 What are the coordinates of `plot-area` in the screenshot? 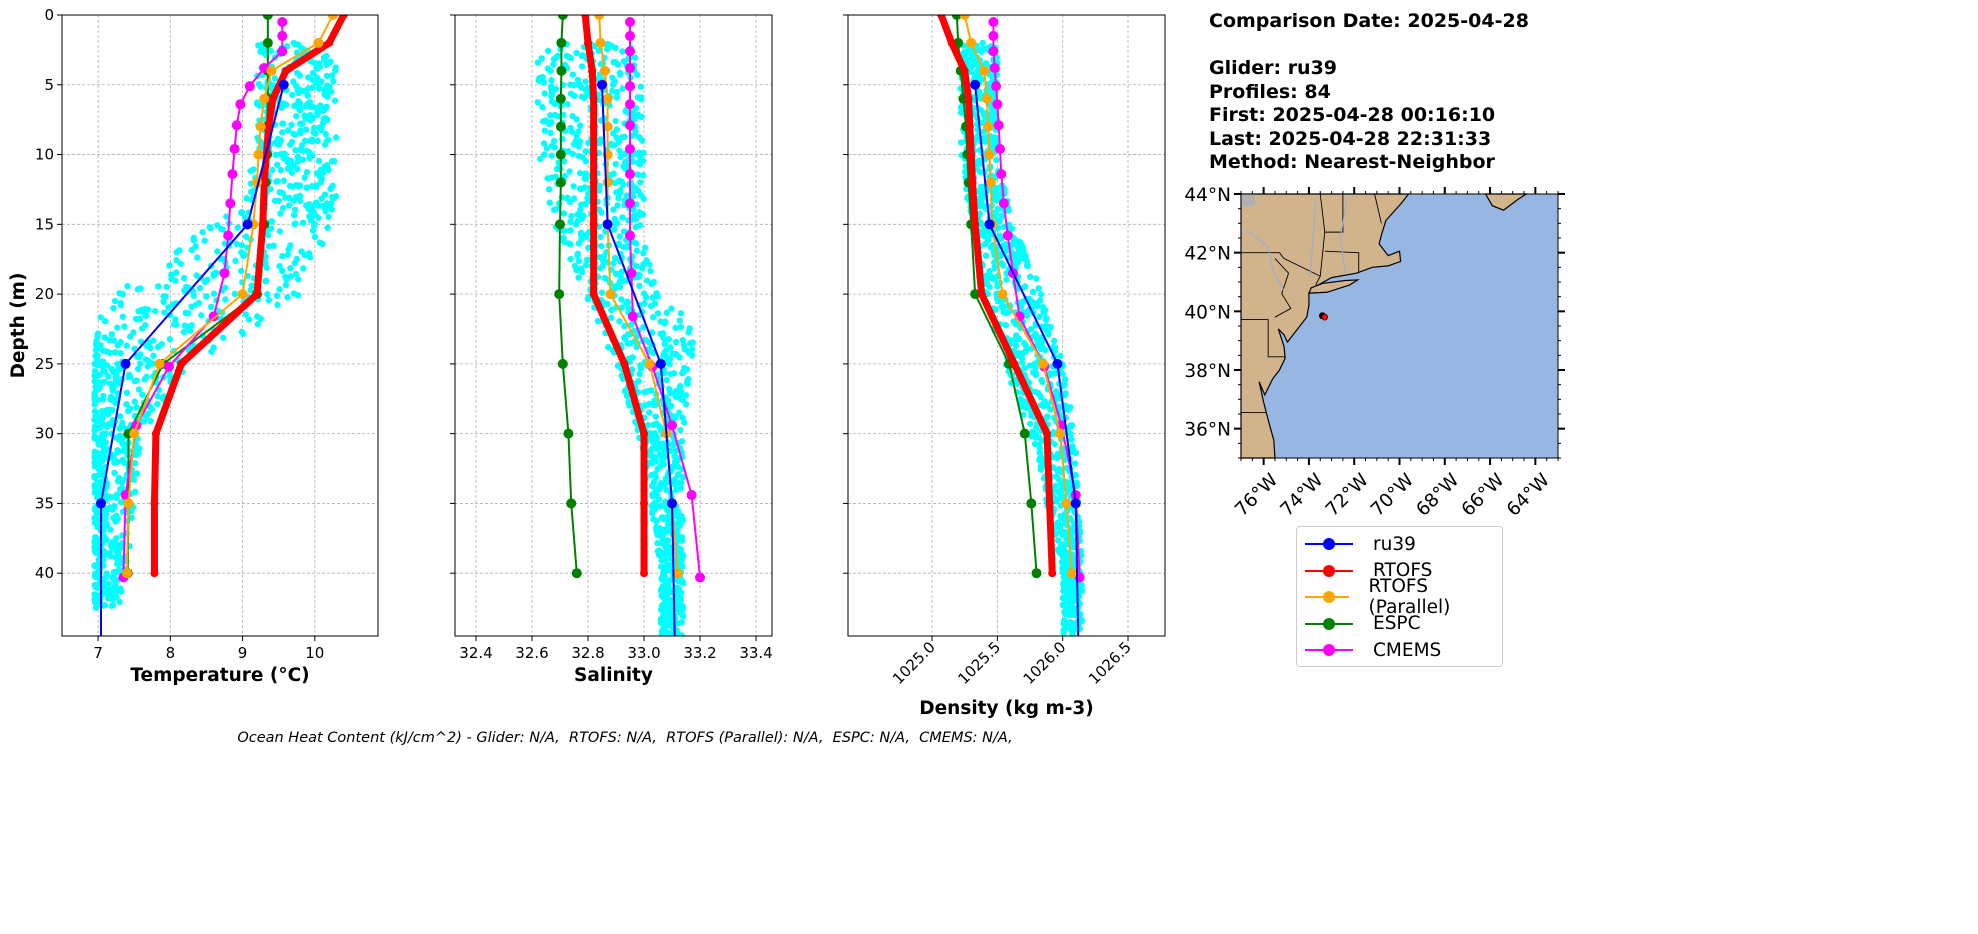 It's located at (620, 325).